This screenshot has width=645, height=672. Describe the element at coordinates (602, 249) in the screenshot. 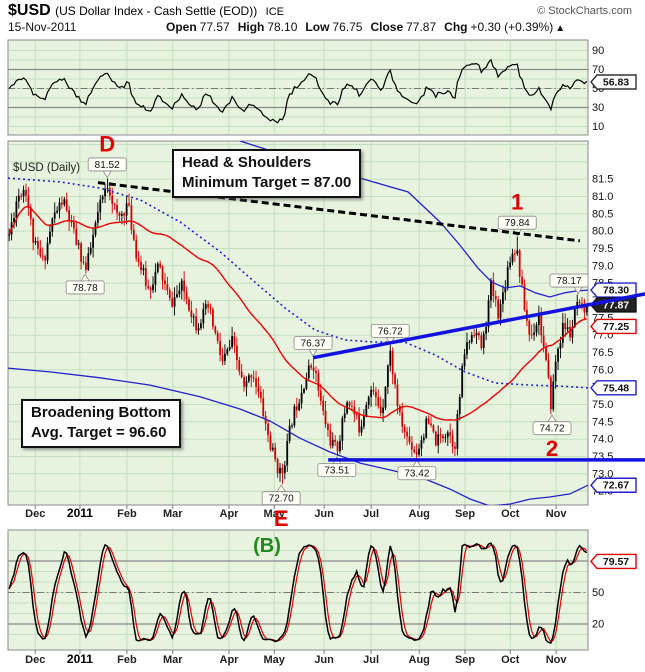

I see `svg-text: 79.5` at that location.